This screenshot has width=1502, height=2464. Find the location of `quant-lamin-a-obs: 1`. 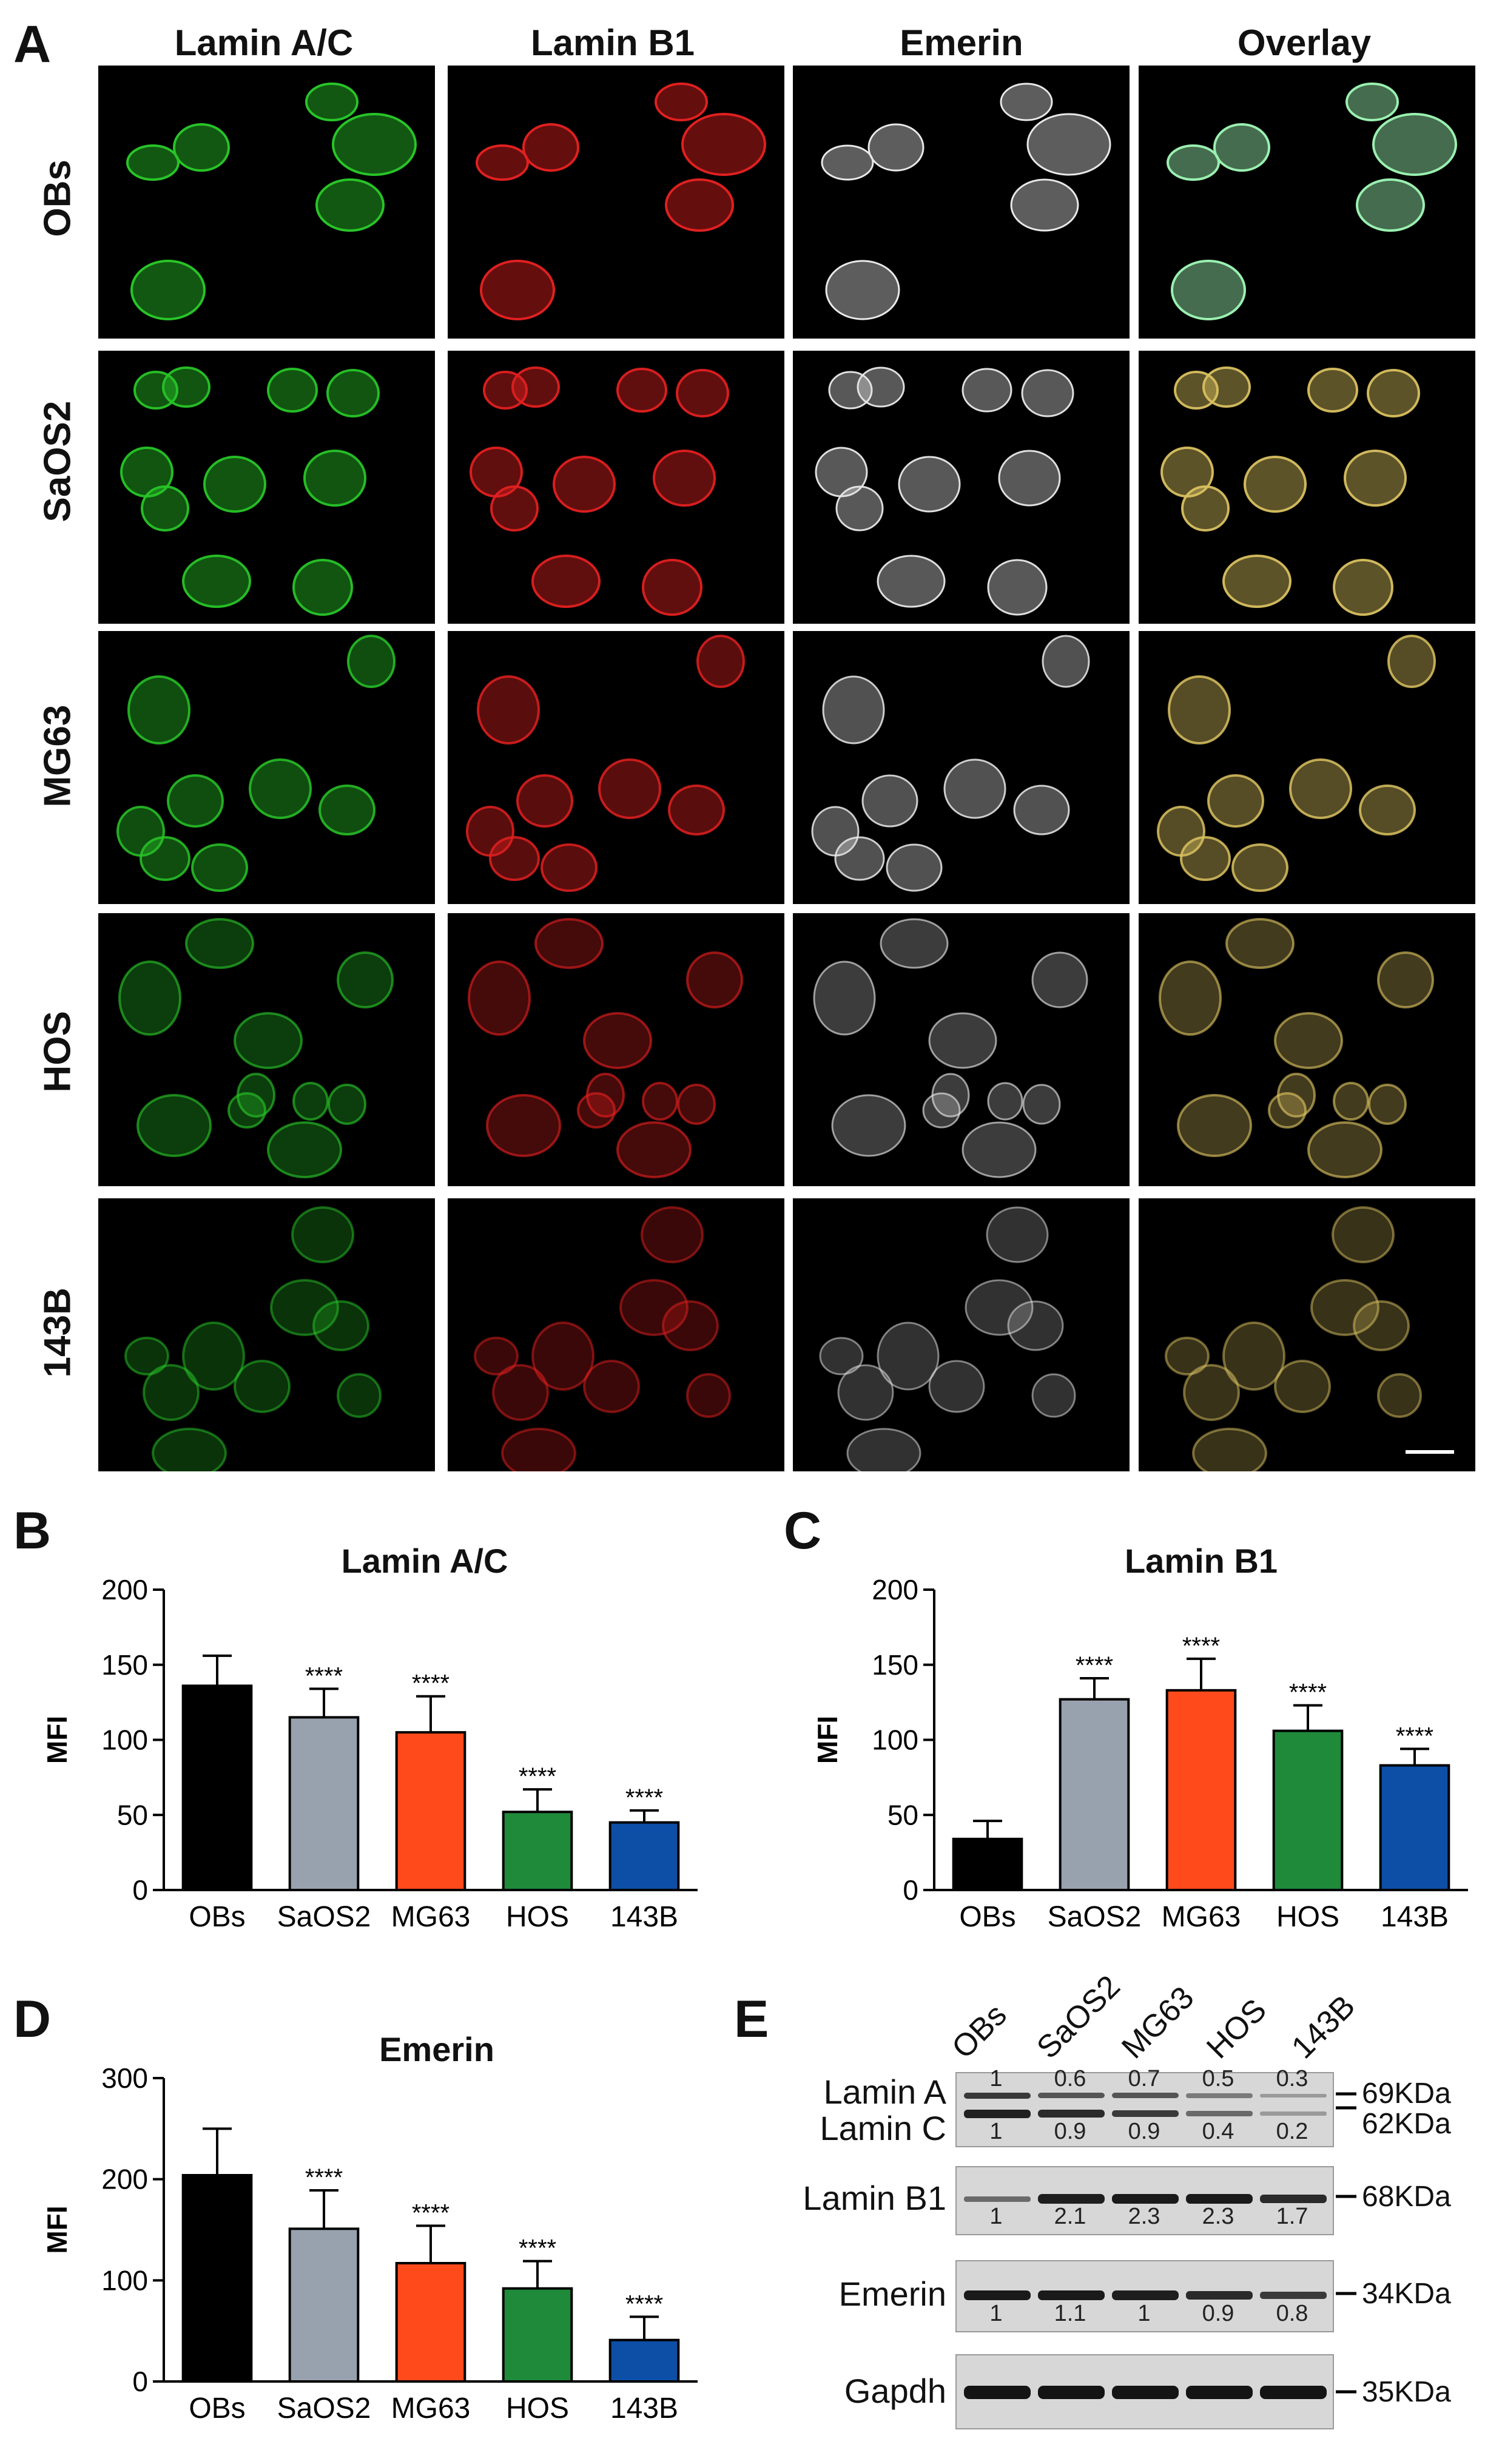

quant-lamin-a-obs: 1 is located at coordinates (996, 2078).